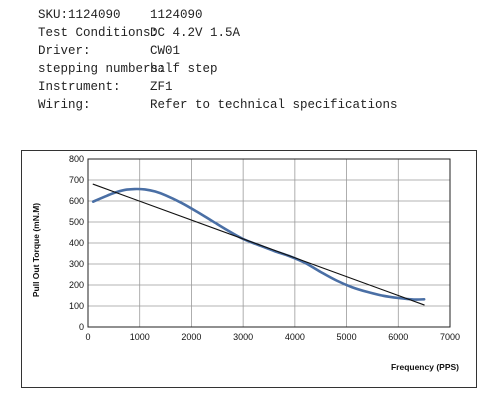  What do you see at coordinates (76, 180) in the screenshot?
I see `y-tick-label: 700` at bounding box center [76, 180].